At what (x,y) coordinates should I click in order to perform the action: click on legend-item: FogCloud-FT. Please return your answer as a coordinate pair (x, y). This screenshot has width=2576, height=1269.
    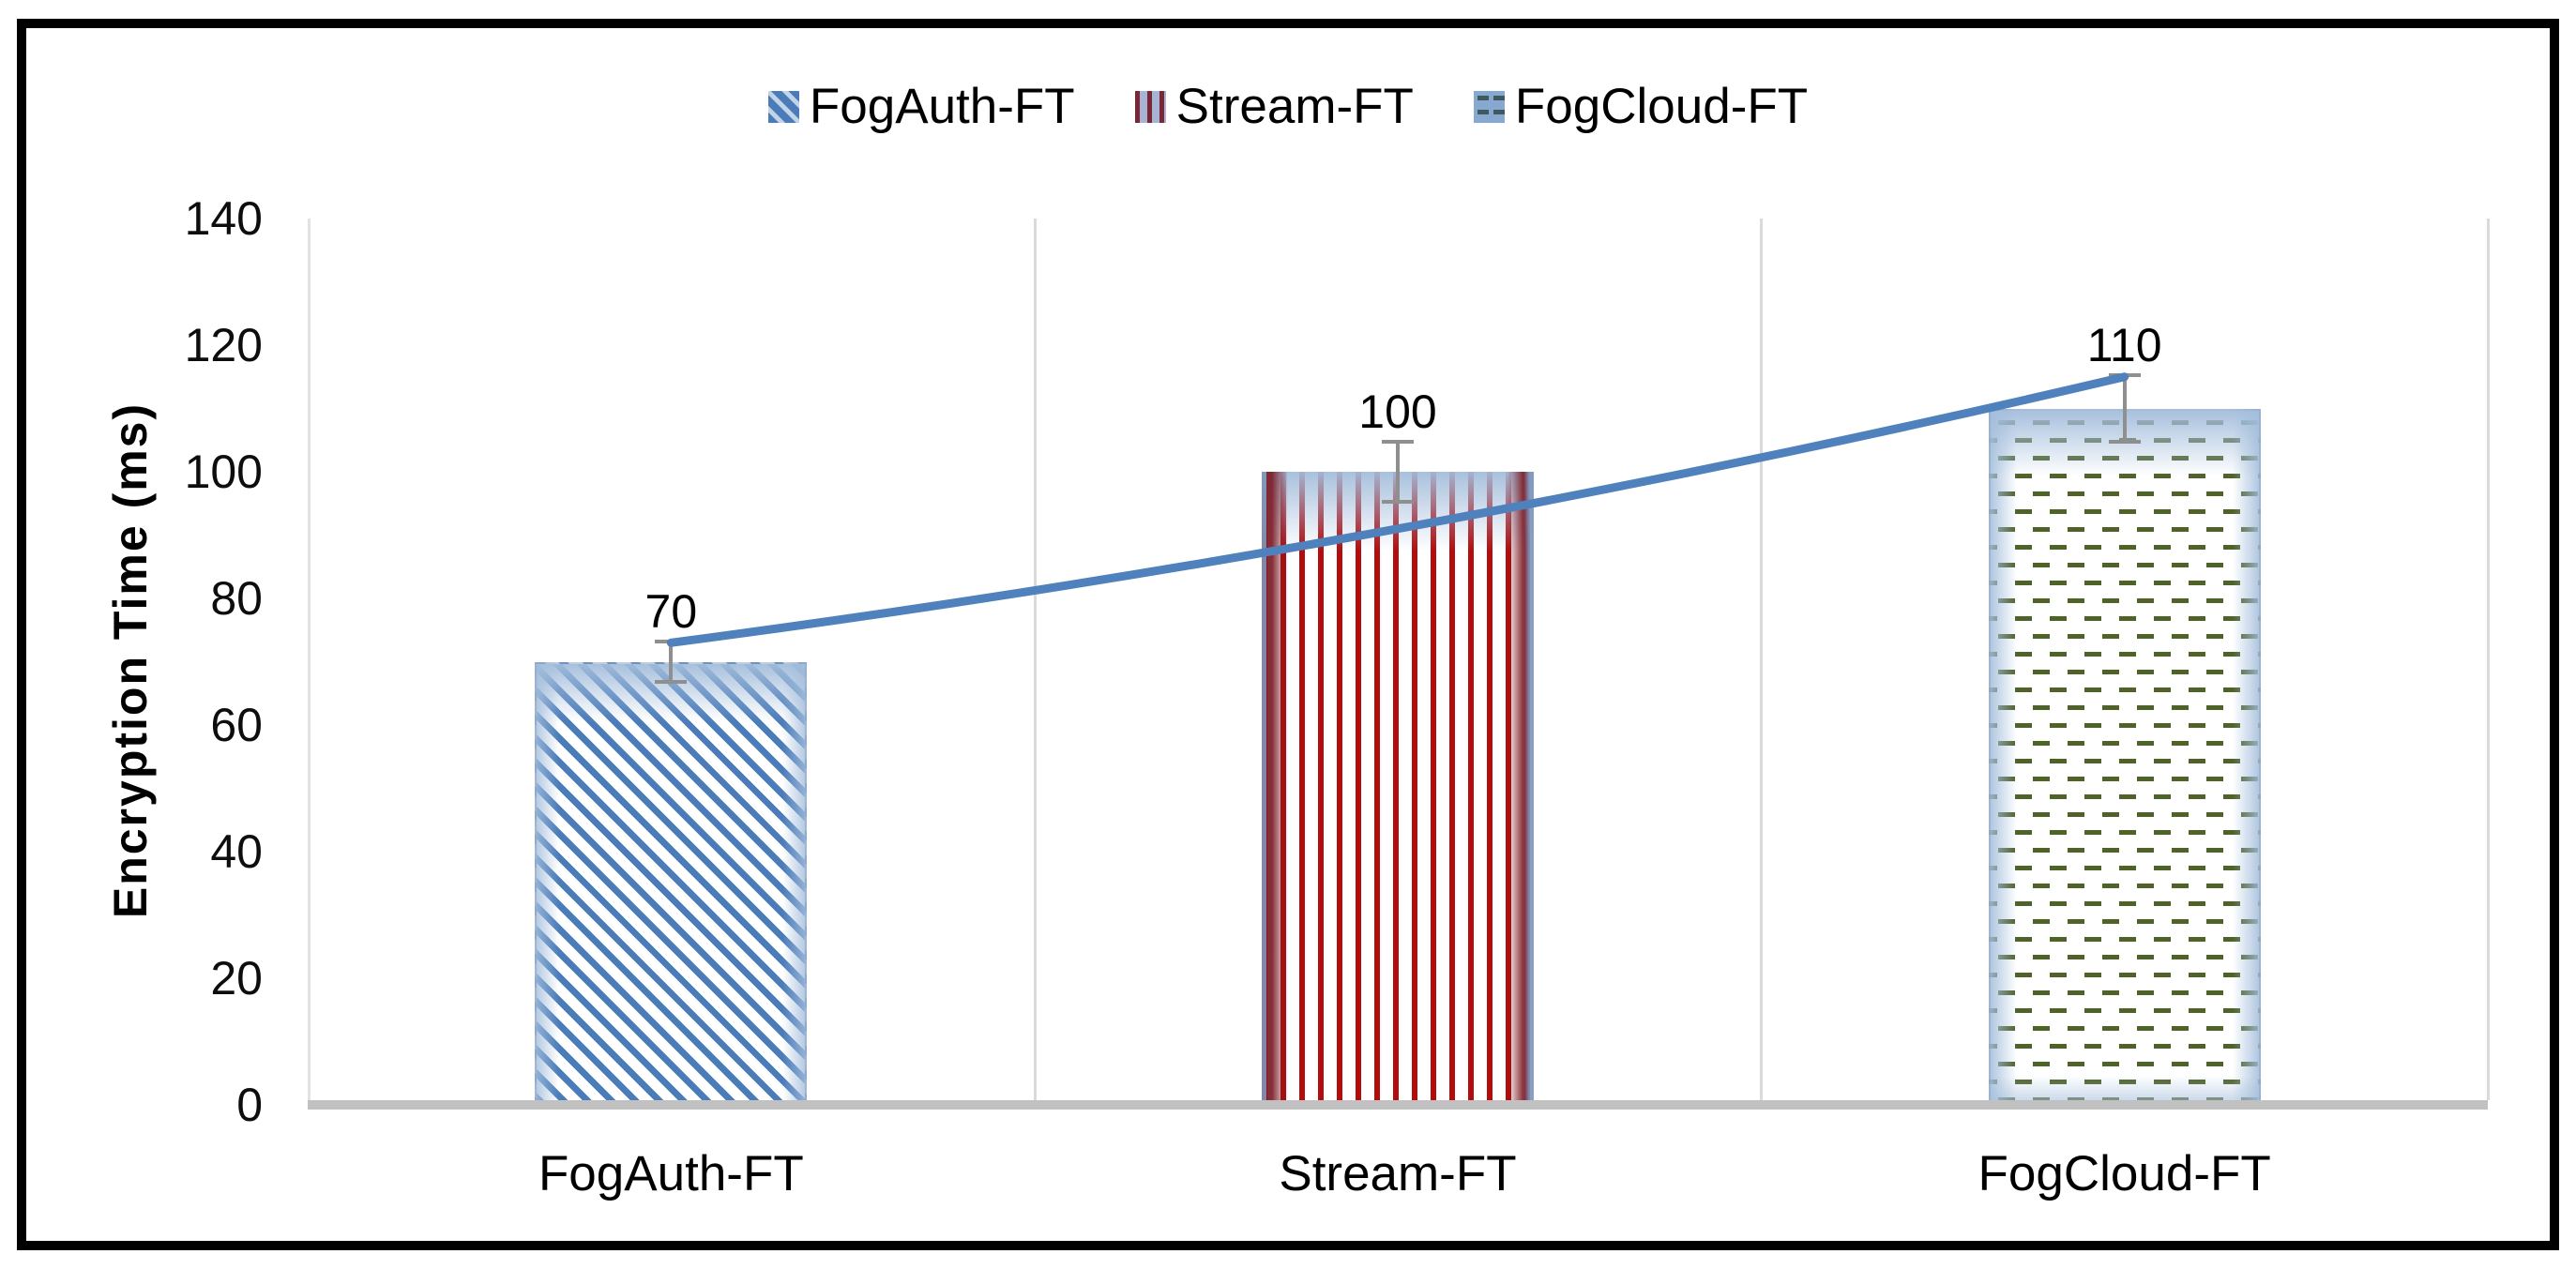
    Looking at the image, I should click on (1641, 107).